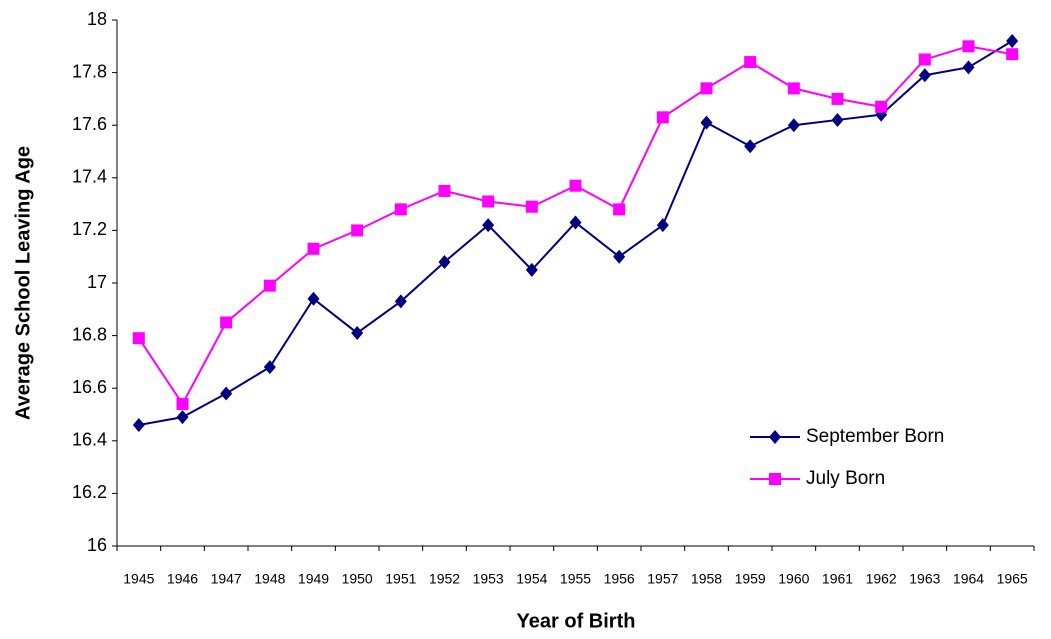 The image size is (1051, 639). Describe the element at coordinates (89, 124) in the screenshot. I see `y-tick-label: 17.6` at that location.